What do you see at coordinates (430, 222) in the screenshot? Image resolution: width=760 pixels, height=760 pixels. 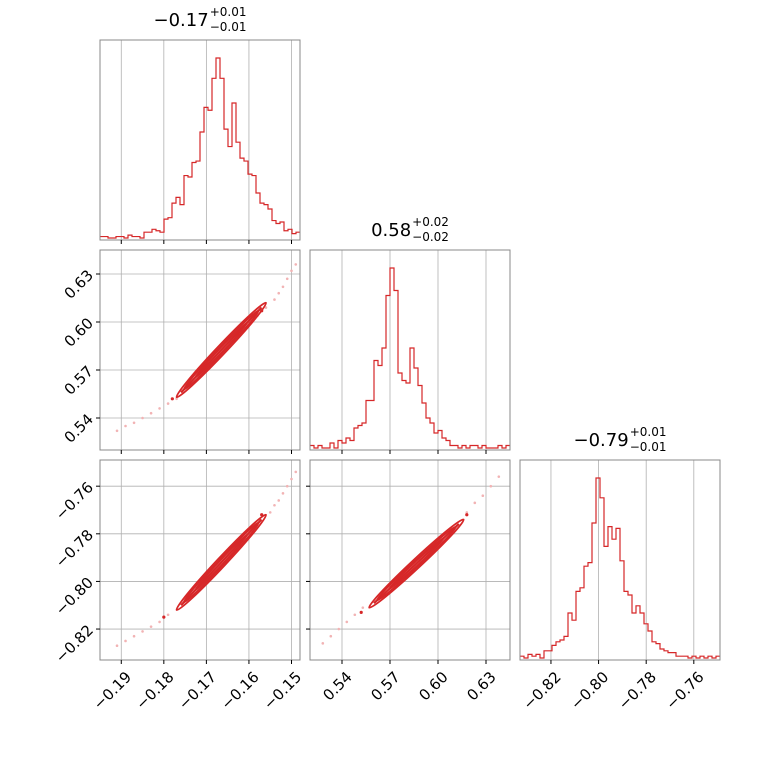 I see `title-plus: +0.02` at bounding box center [430, 222].